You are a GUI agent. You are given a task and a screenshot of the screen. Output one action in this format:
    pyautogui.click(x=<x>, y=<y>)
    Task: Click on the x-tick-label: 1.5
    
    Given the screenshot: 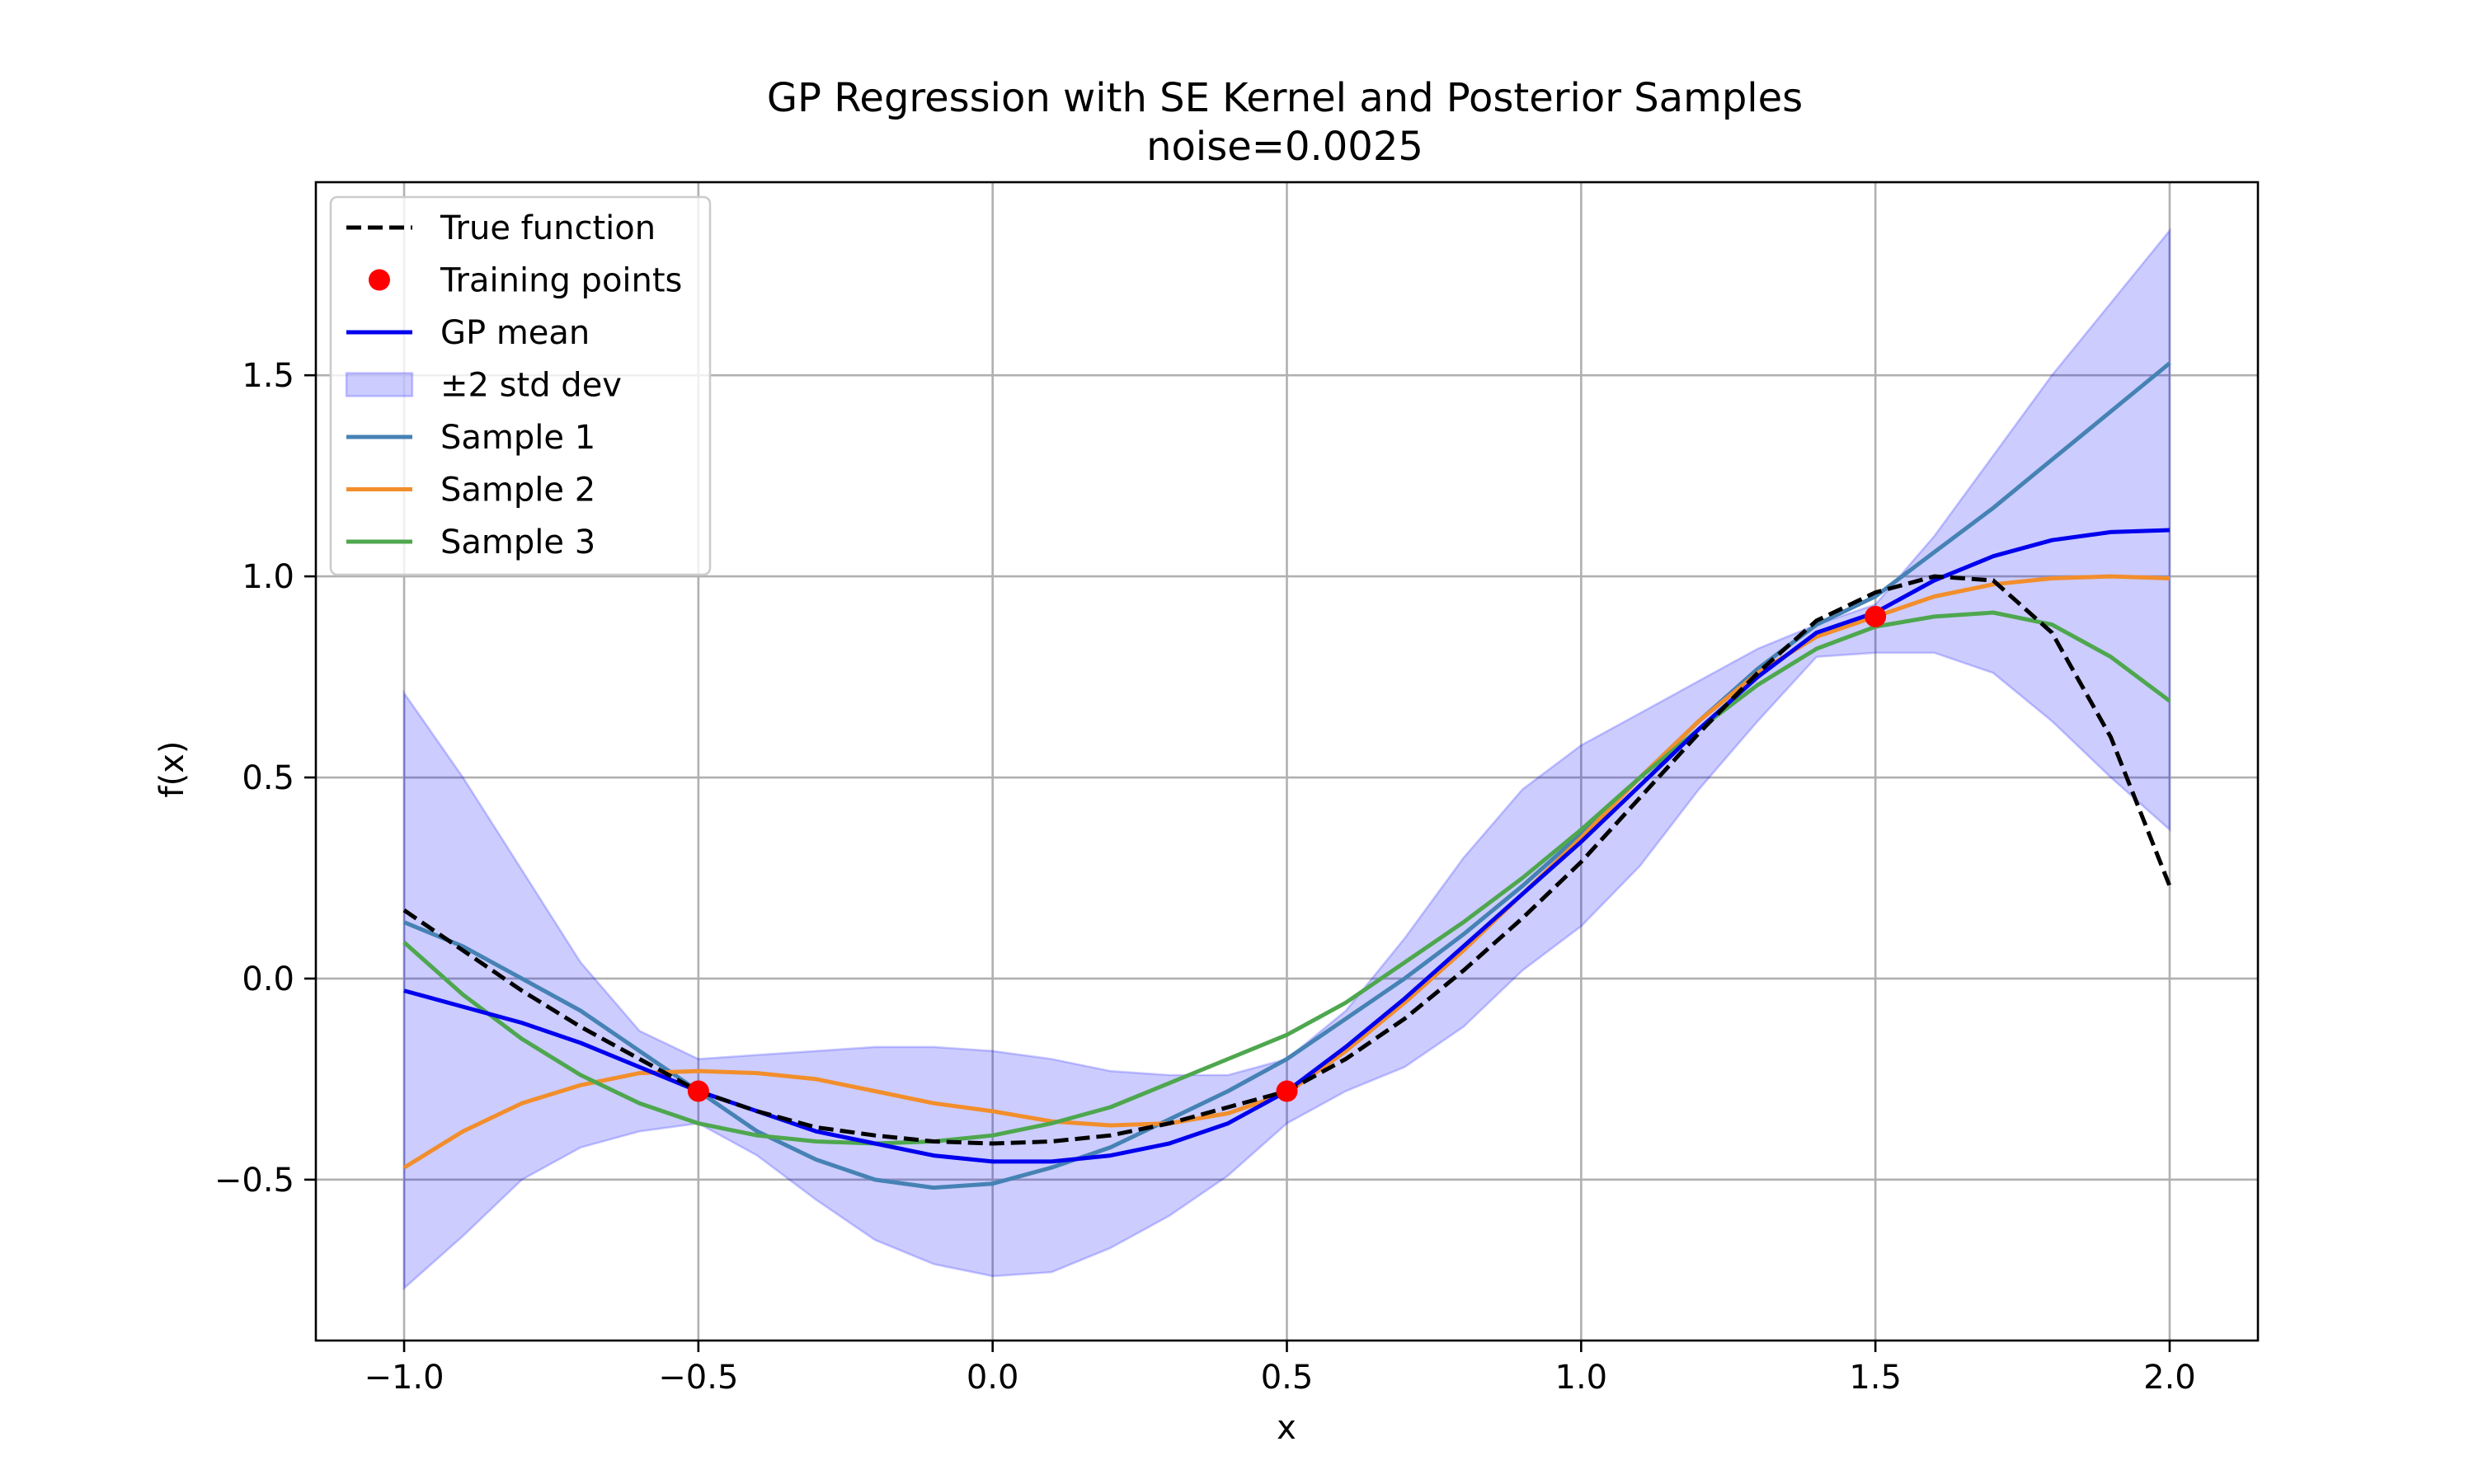 What is the action you would take?
    pyautogui.click(x=1875, y=1378)
    